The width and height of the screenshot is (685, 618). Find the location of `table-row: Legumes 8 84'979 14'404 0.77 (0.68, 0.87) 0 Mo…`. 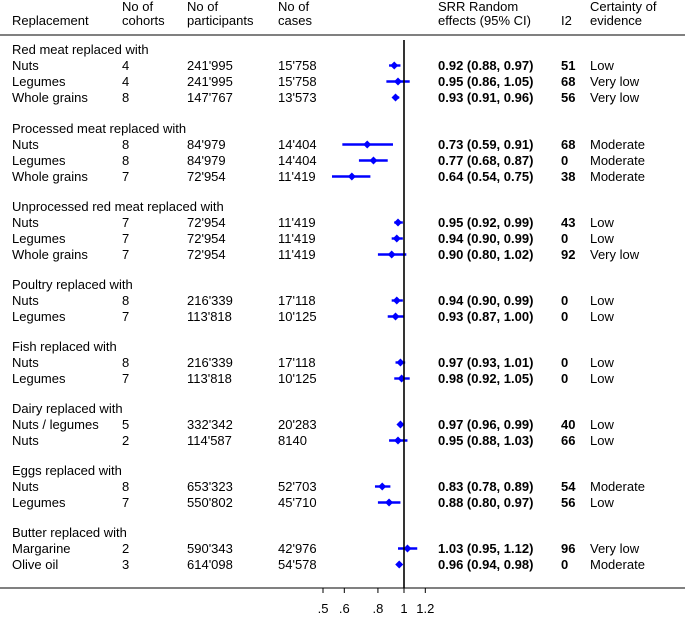

table-row: Legumes 8 84'979 14'404 0.77 (0.68, 0.87) 0 Mo… is located at coordinates (328, 160).